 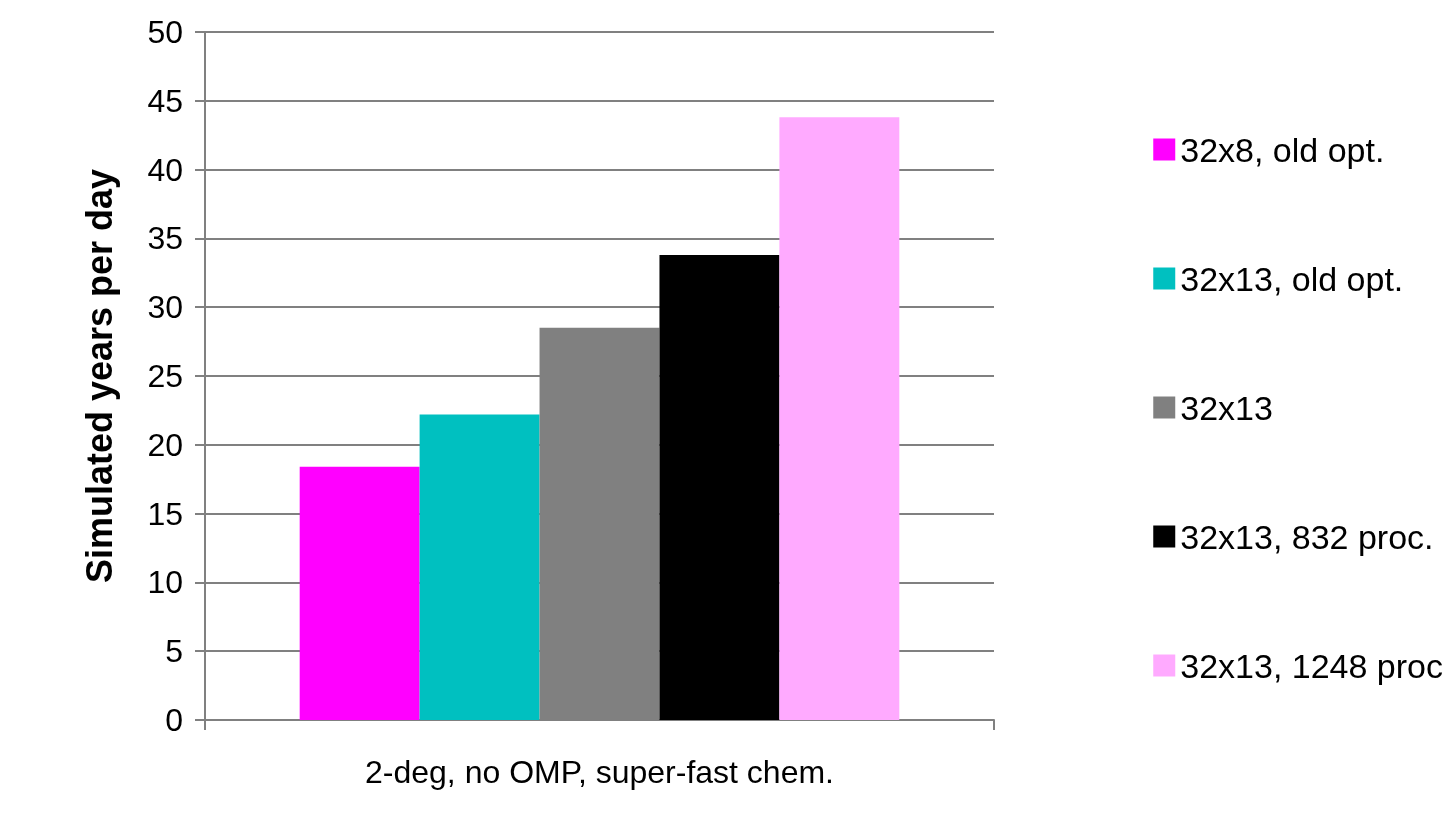 What do you see at coordinates (1312, 665) in the screenshot?
I see `legend-label: 32x13, 1248 proc` at bounding box center [1312, 665].